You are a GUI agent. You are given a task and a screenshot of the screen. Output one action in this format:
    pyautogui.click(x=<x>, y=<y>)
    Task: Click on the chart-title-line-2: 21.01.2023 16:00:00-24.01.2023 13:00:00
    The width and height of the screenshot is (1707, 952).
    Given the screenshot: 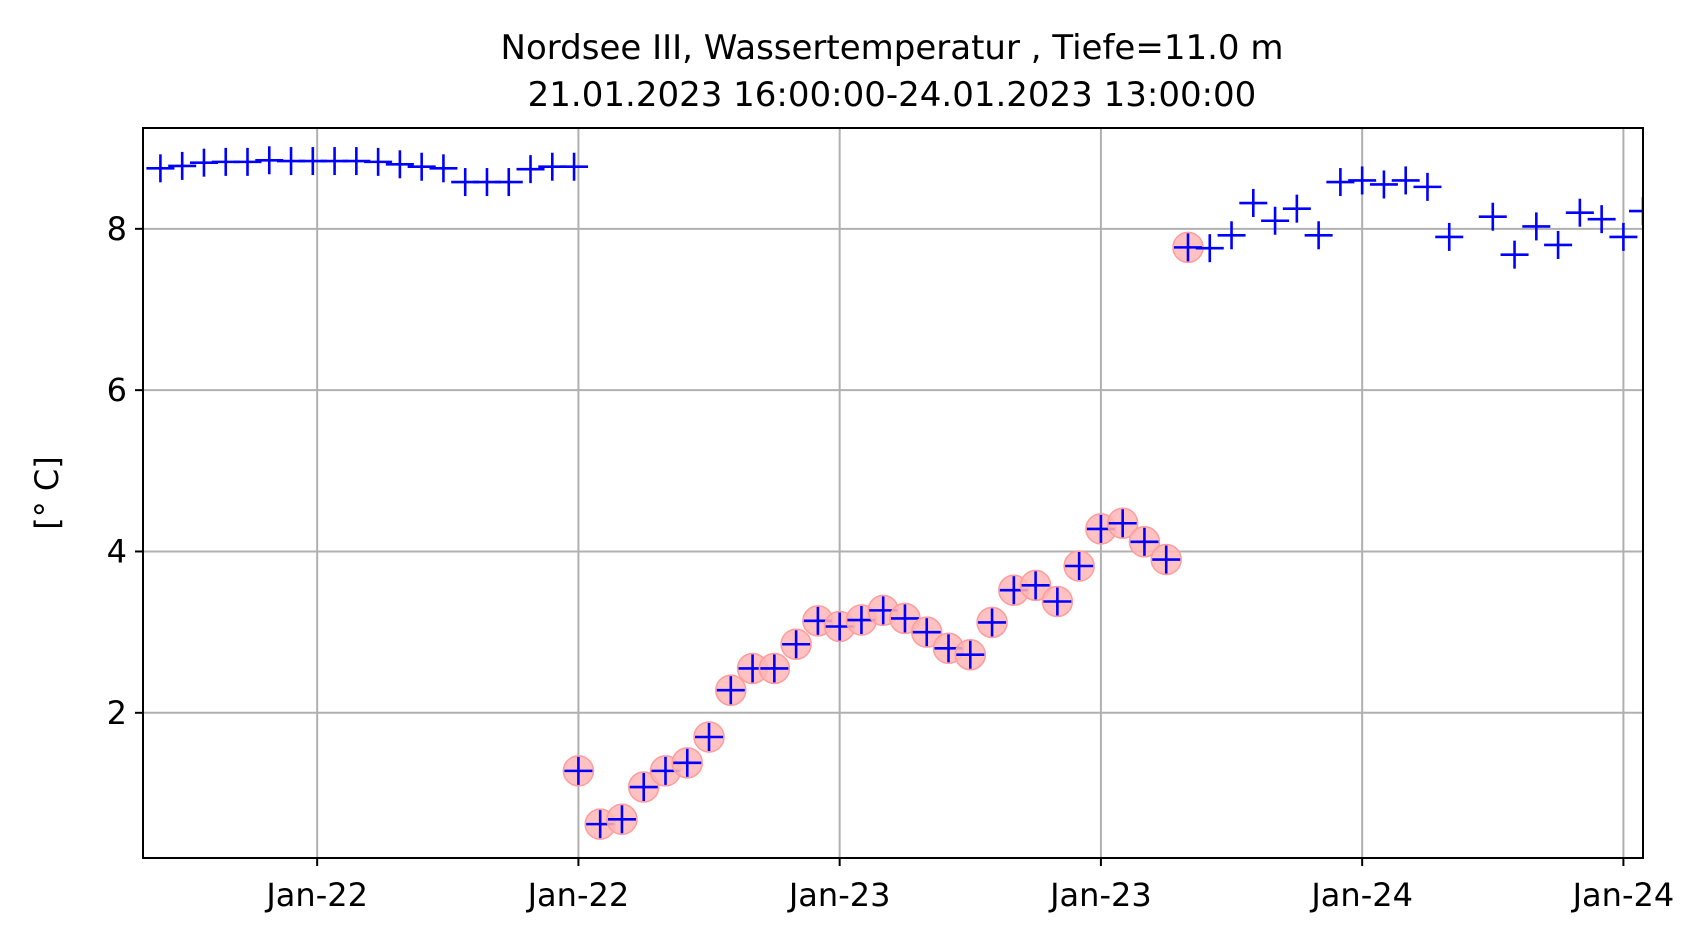 What is the action you would take?
    pyautogui.click(x=892, y=95)
    